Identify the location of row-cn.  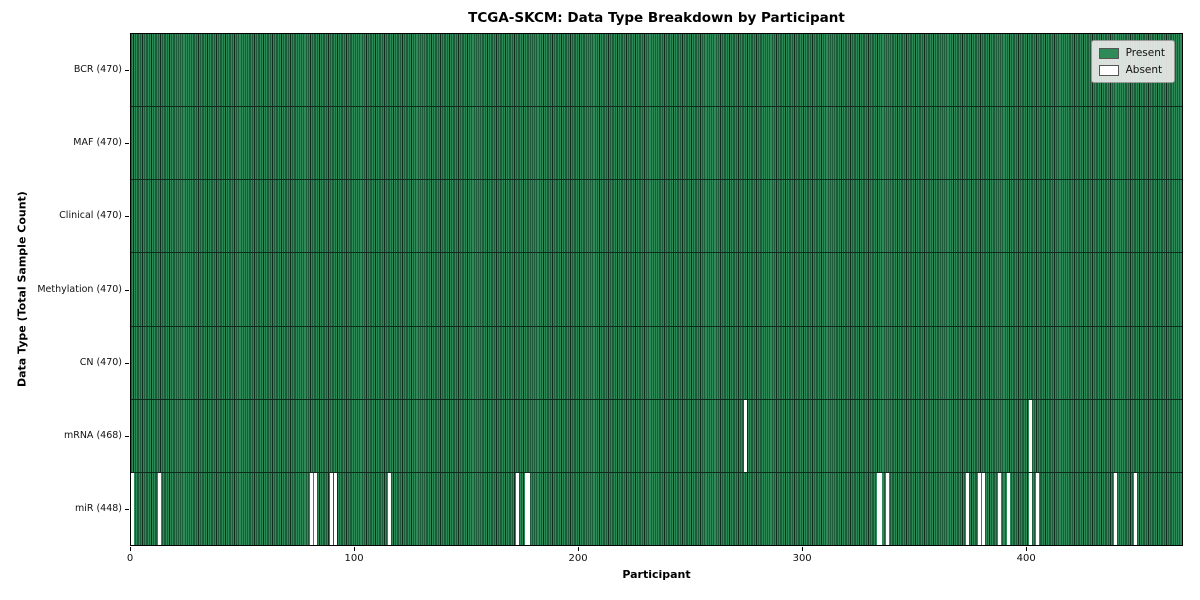
(656, 363).